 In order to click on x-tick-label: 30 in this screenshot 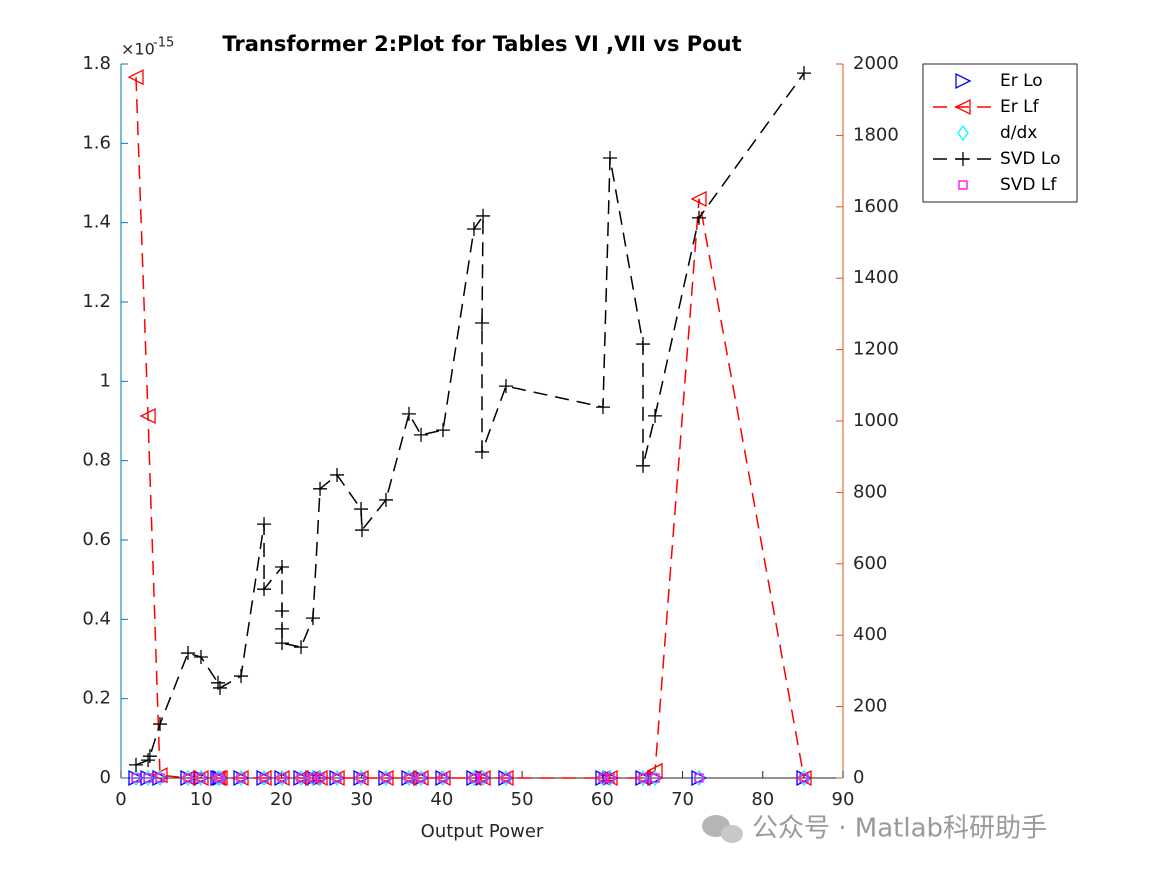, I will do `click(361, 799)`.